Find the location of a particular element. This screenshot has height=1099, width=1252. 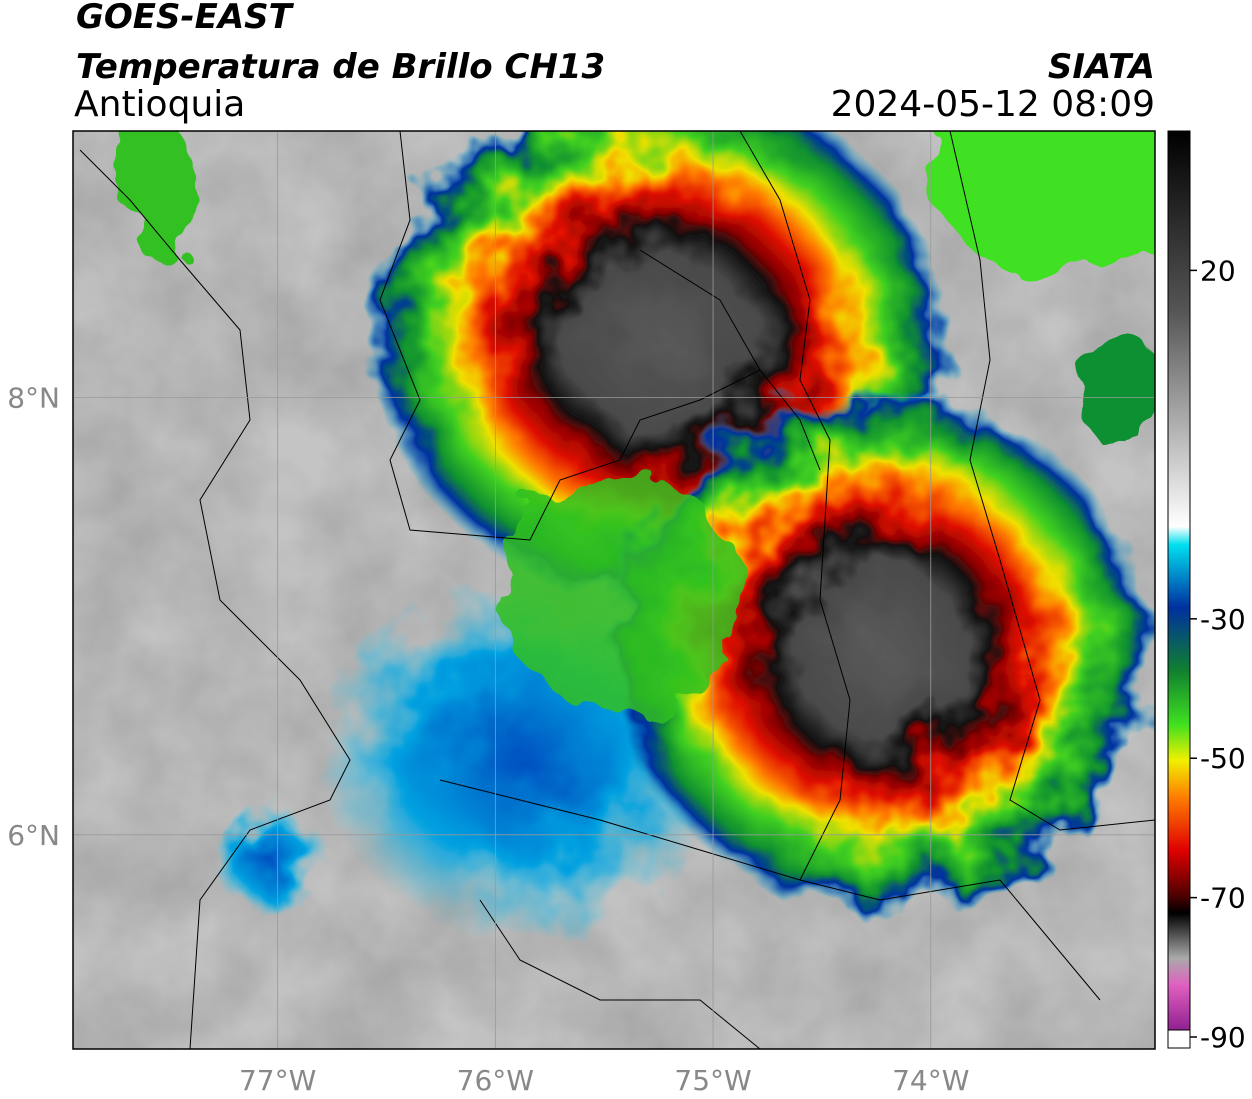

lat-label: 8°N is located at coordinates (33, 398).